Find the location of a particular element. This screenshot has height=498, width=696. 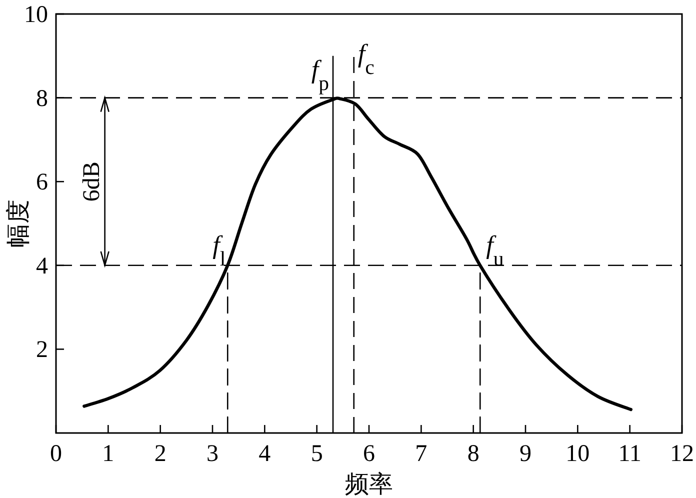

x-tick-label: 8 is located at coordinates (473, 454).